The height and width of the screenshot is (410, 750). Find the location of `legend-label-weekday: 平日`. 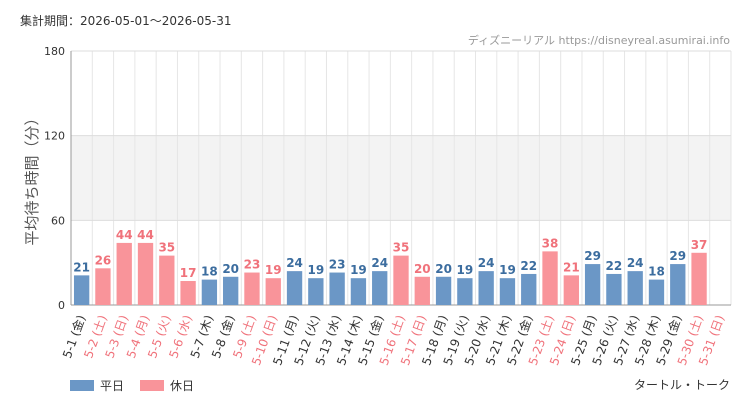

legend-label-weekday: 平日 is located at coordinates (112, 386).